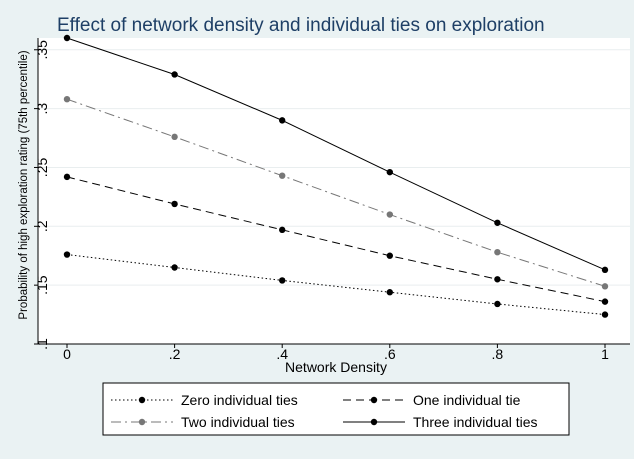 The height and width of the screenshot is (459, 634). I want to click on legend-label: Zero individual ties, so click(239, 400).